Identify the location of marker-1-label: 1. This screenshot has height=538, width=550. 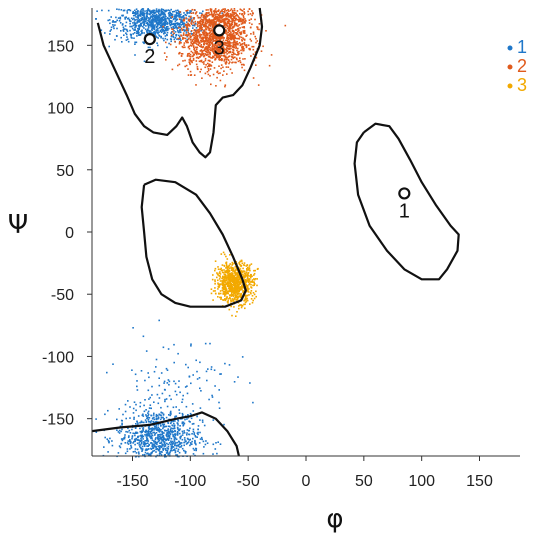
(404, 211).